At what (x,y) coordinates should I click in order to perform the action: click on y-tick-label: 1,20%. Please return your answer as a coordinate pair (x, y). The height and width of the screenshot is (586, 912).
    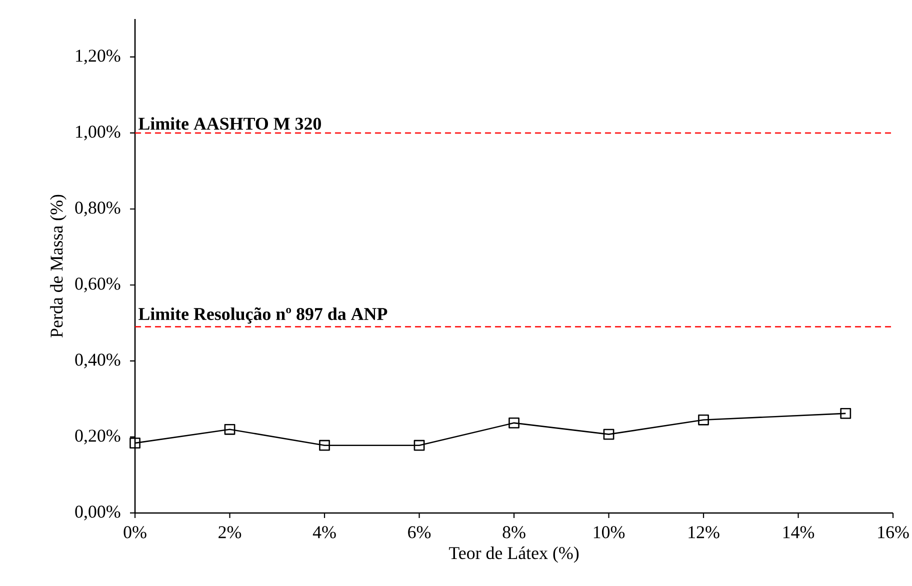
    Looking at the image, I should click on (98, 57).